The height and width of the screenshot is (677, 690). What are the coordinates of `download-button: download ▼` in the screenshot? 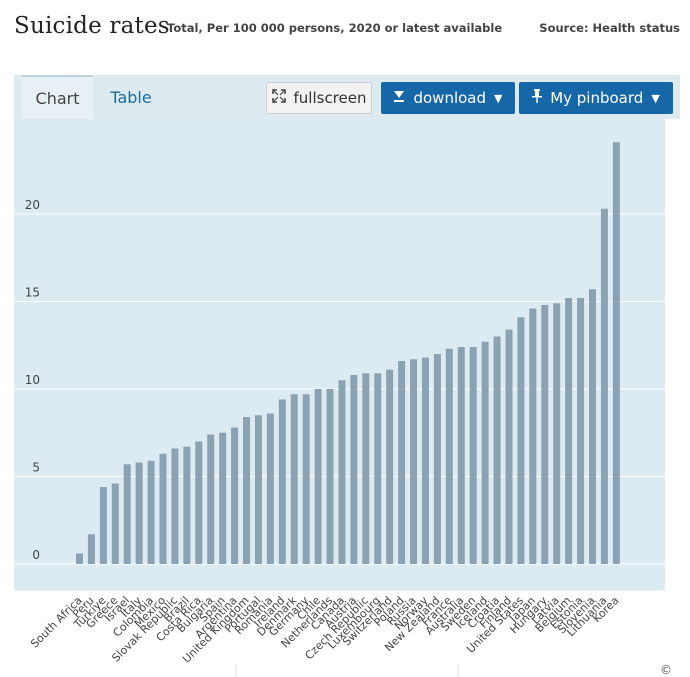 It's located at (448, 98).